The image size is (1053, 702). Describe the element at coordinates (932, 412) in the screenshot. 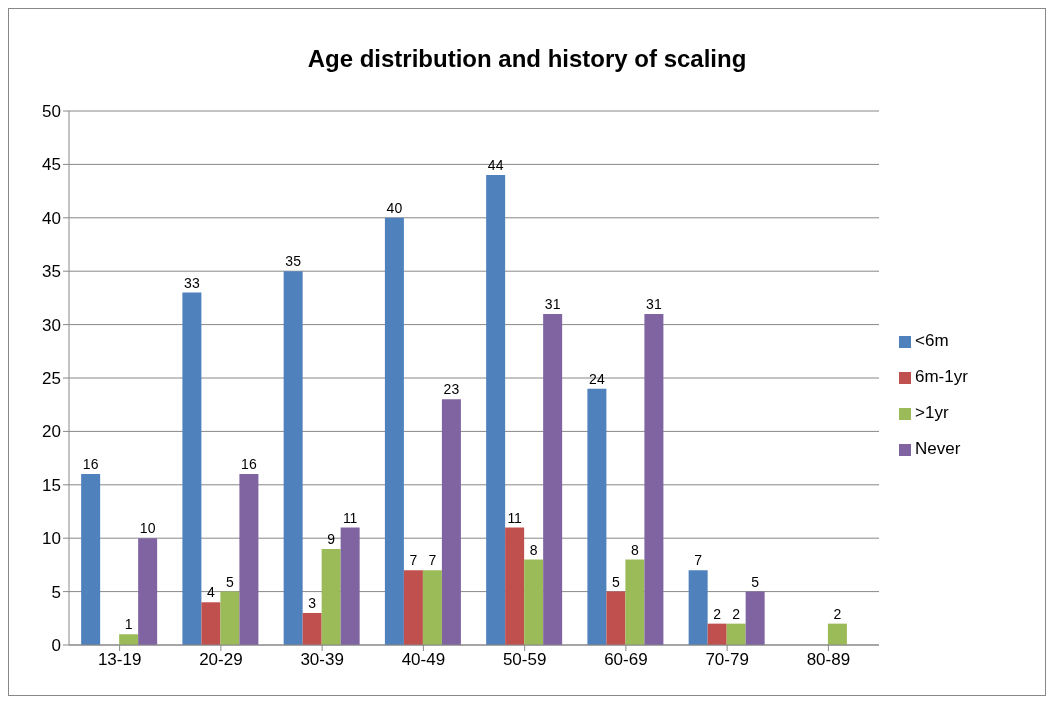

I see `legend-label: >1yr` at that location.